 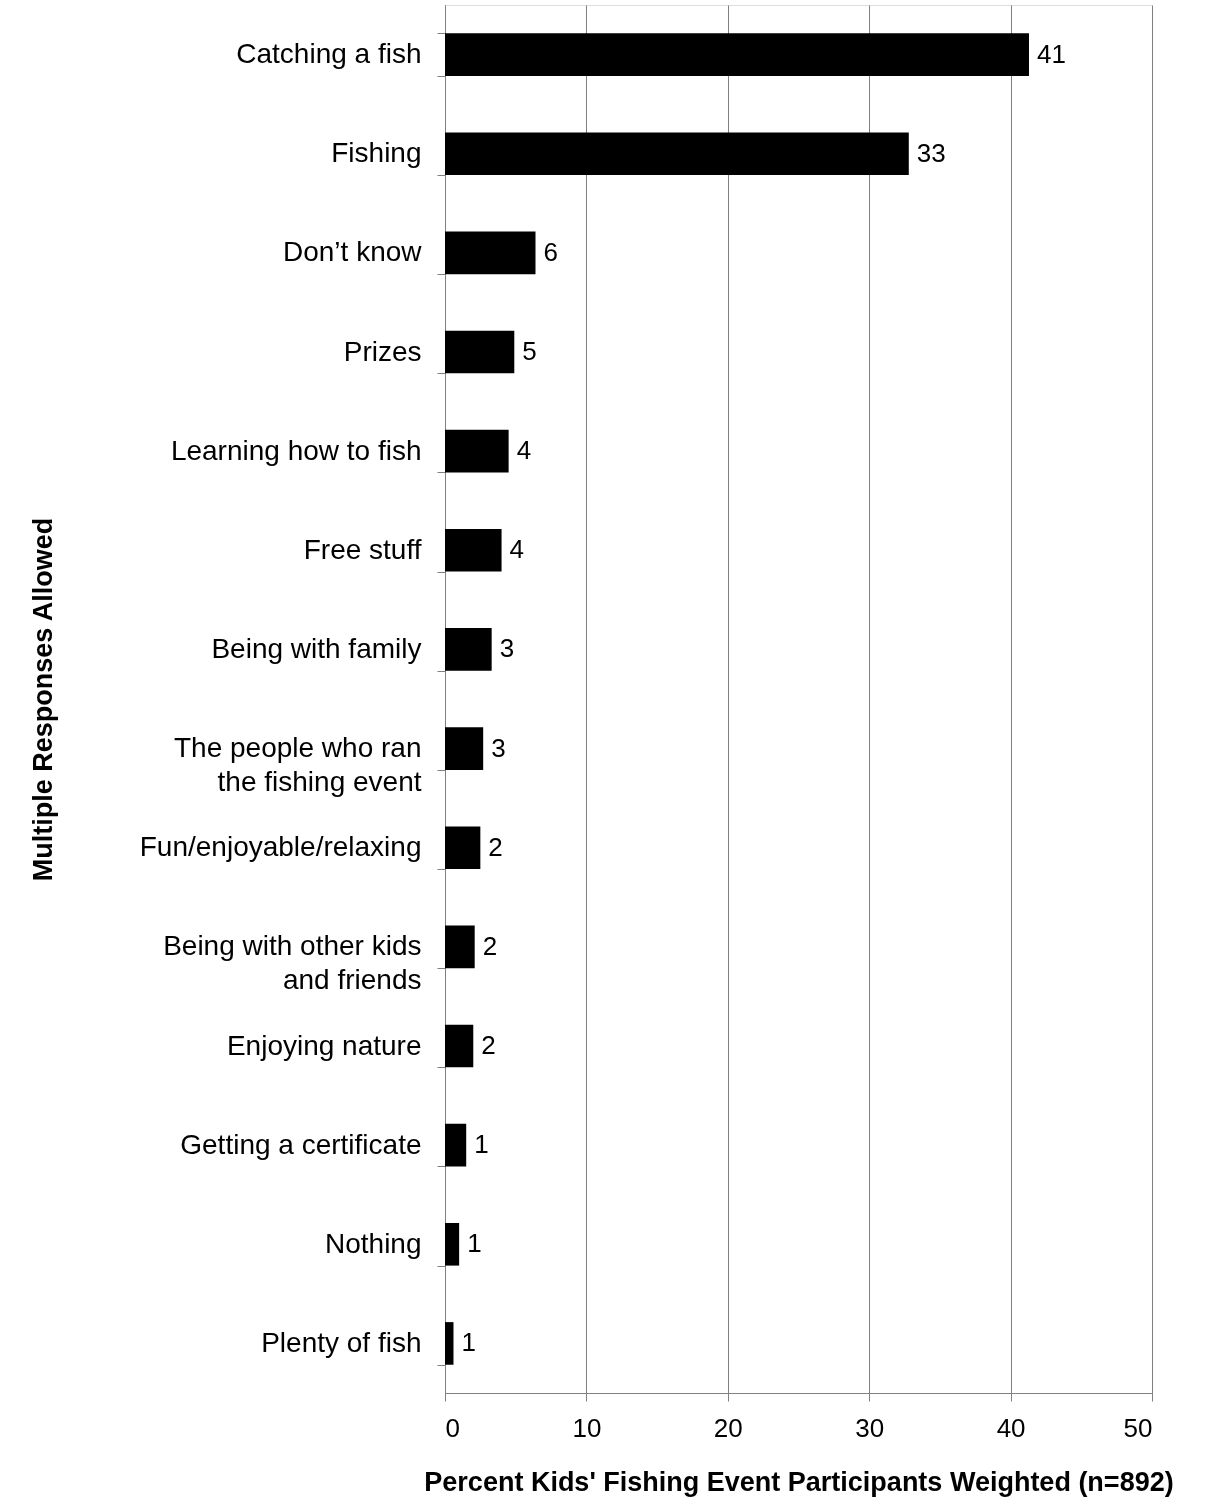 What do you see at coordinates (362, 549) in the screenshot?
I see `y-tick-label: Free stuff` at bounding box center [362, 549].